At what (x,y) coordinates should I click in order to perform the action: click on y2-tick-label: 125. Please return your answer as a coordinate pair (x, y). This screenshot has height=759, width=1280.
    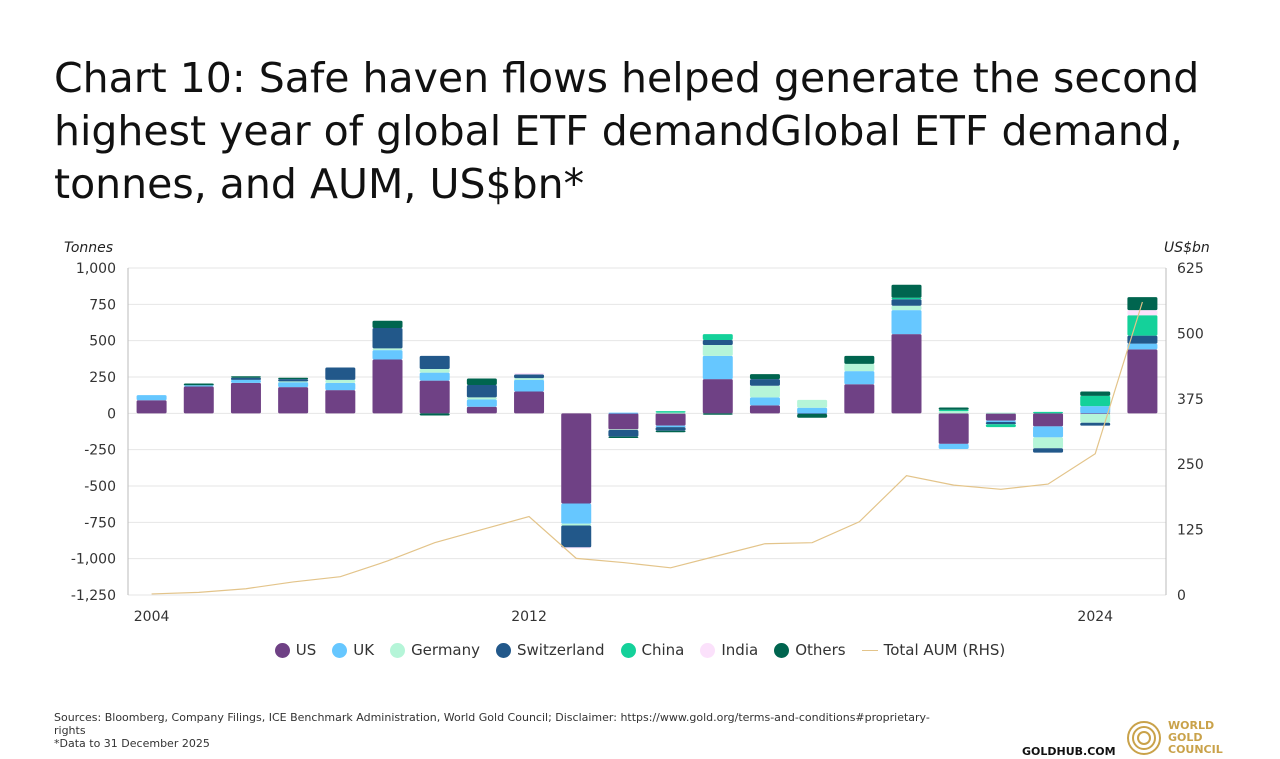
    Looking at the image, I should click on (1190, 531).